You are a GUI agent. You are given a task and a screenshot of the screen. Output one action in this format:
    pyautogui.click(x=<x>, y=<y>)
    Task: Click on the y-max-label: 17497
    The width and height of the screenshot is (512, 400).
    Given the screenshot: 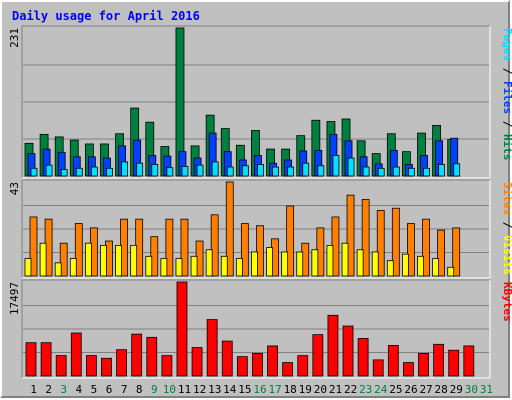 What is the action you would take?
    pyautogui.click(x=14, y=298)
    